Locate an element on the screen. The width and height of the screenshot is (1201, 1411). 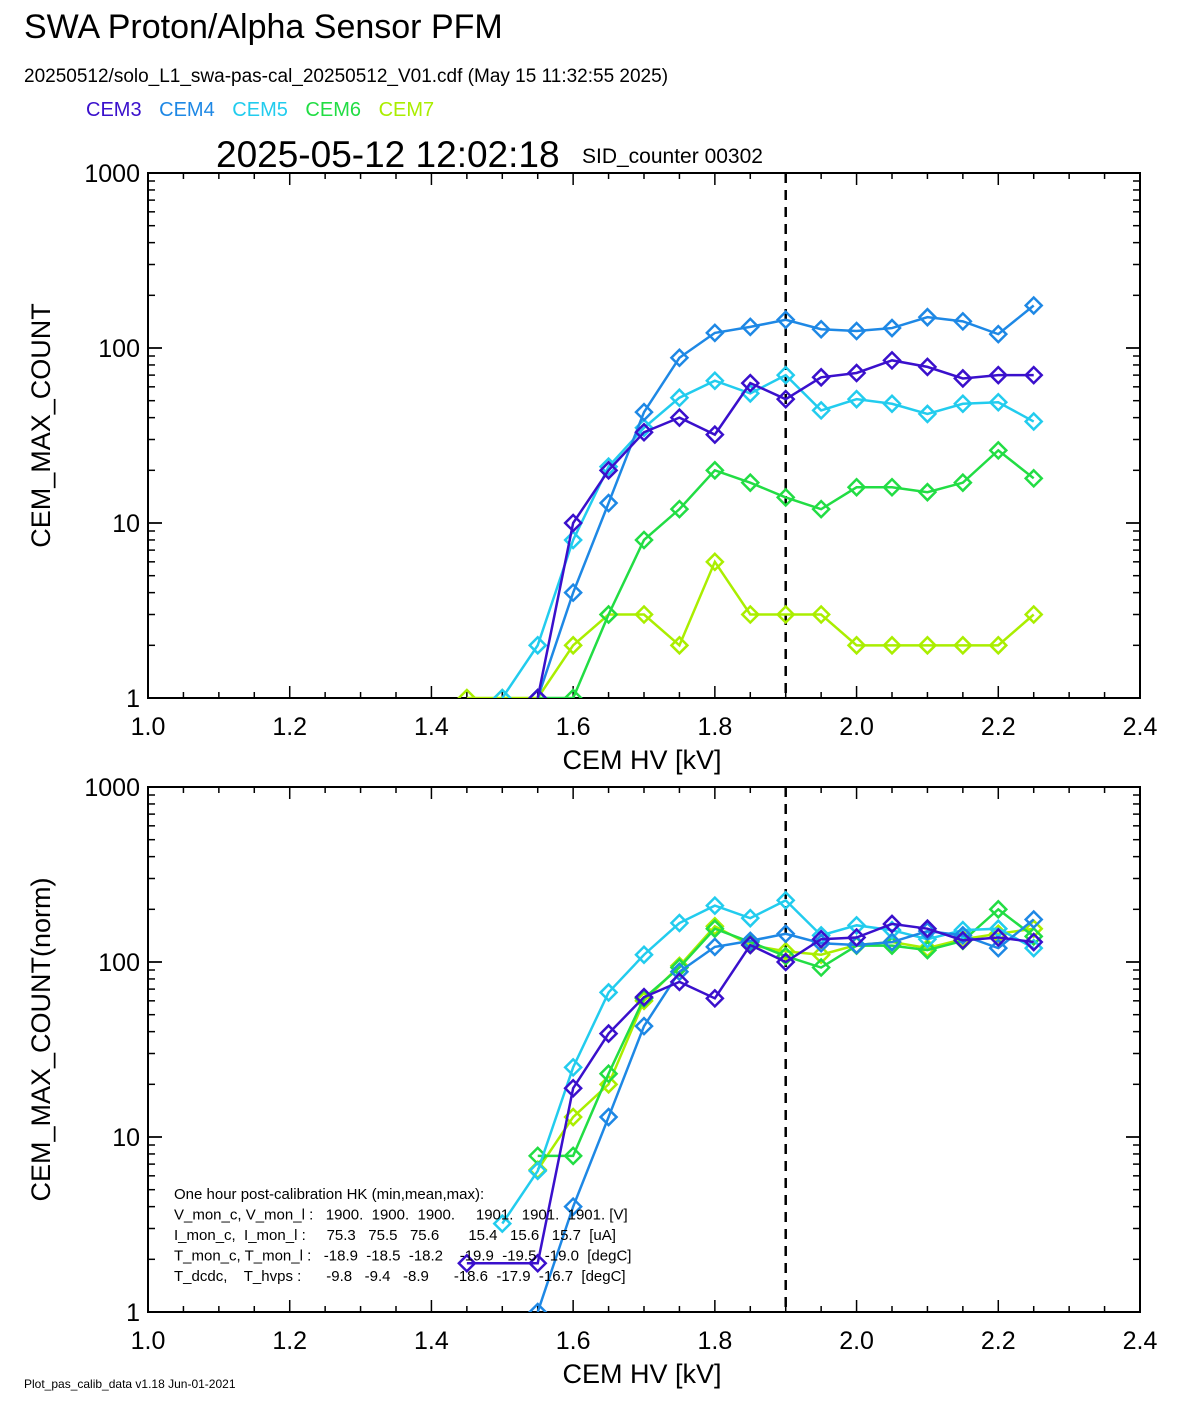
series-line-cem5 is located at coordinates (768, 535).